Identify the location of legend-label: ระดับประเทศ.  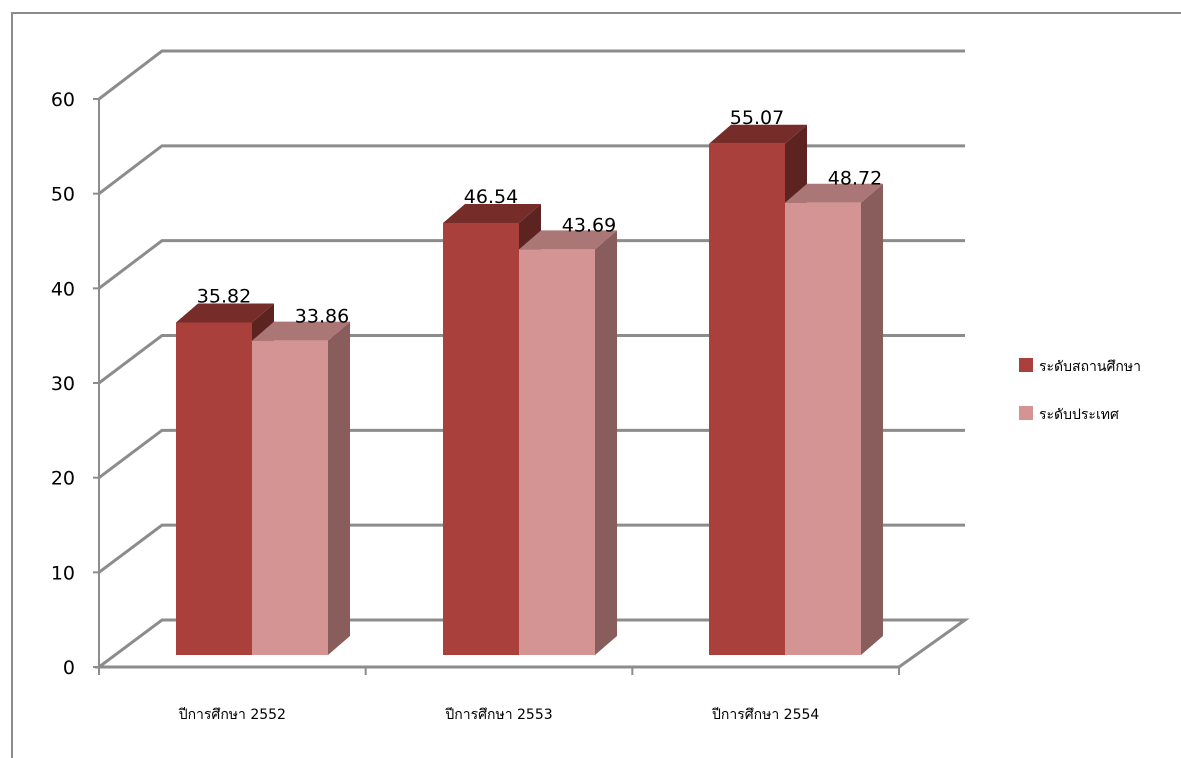
(1079, 415).